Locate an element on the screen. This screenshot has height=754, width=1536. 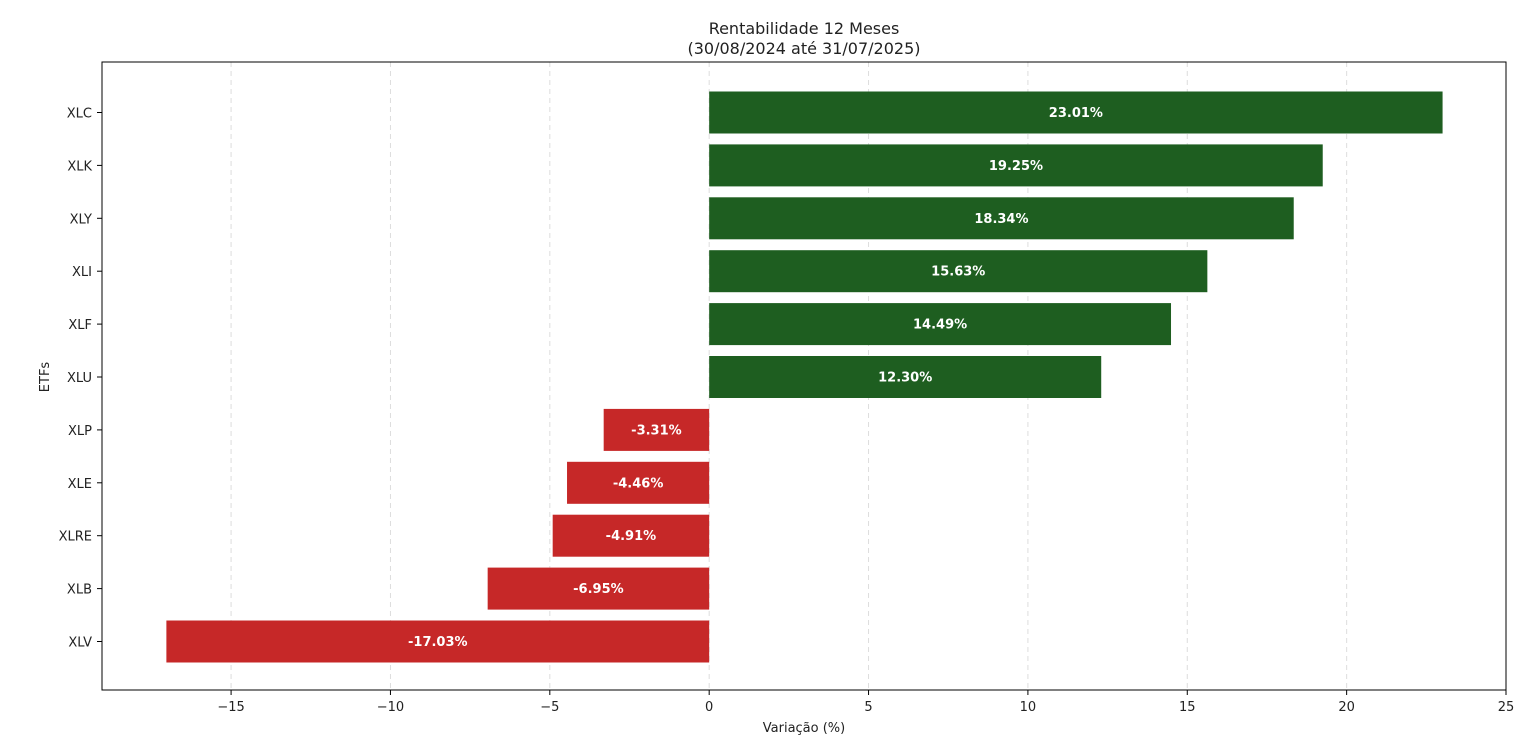
x-tick-label: −15 is located at coordinates (230, 707).